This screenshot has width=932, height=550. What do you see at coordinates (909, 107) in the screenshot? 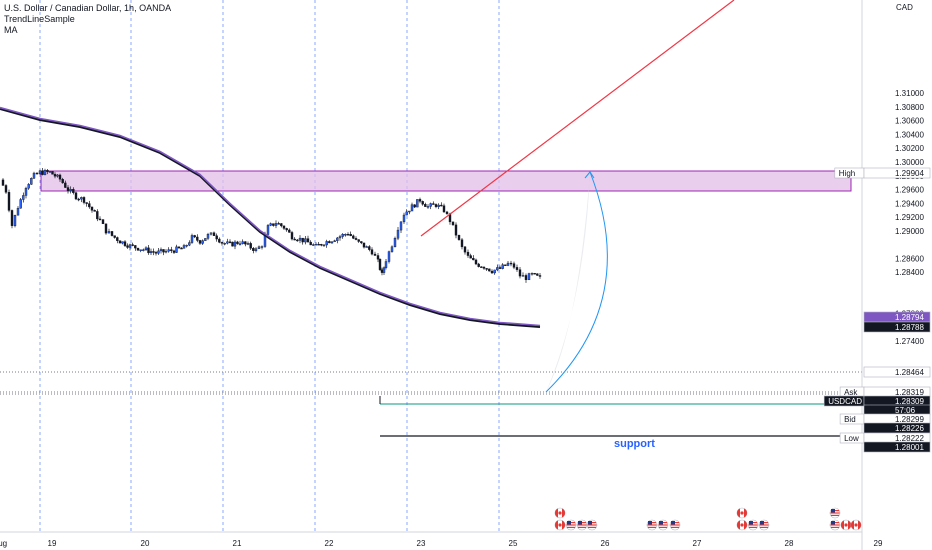
I see `price-tick-label: 1.30800` at bounding box center [909, 107].